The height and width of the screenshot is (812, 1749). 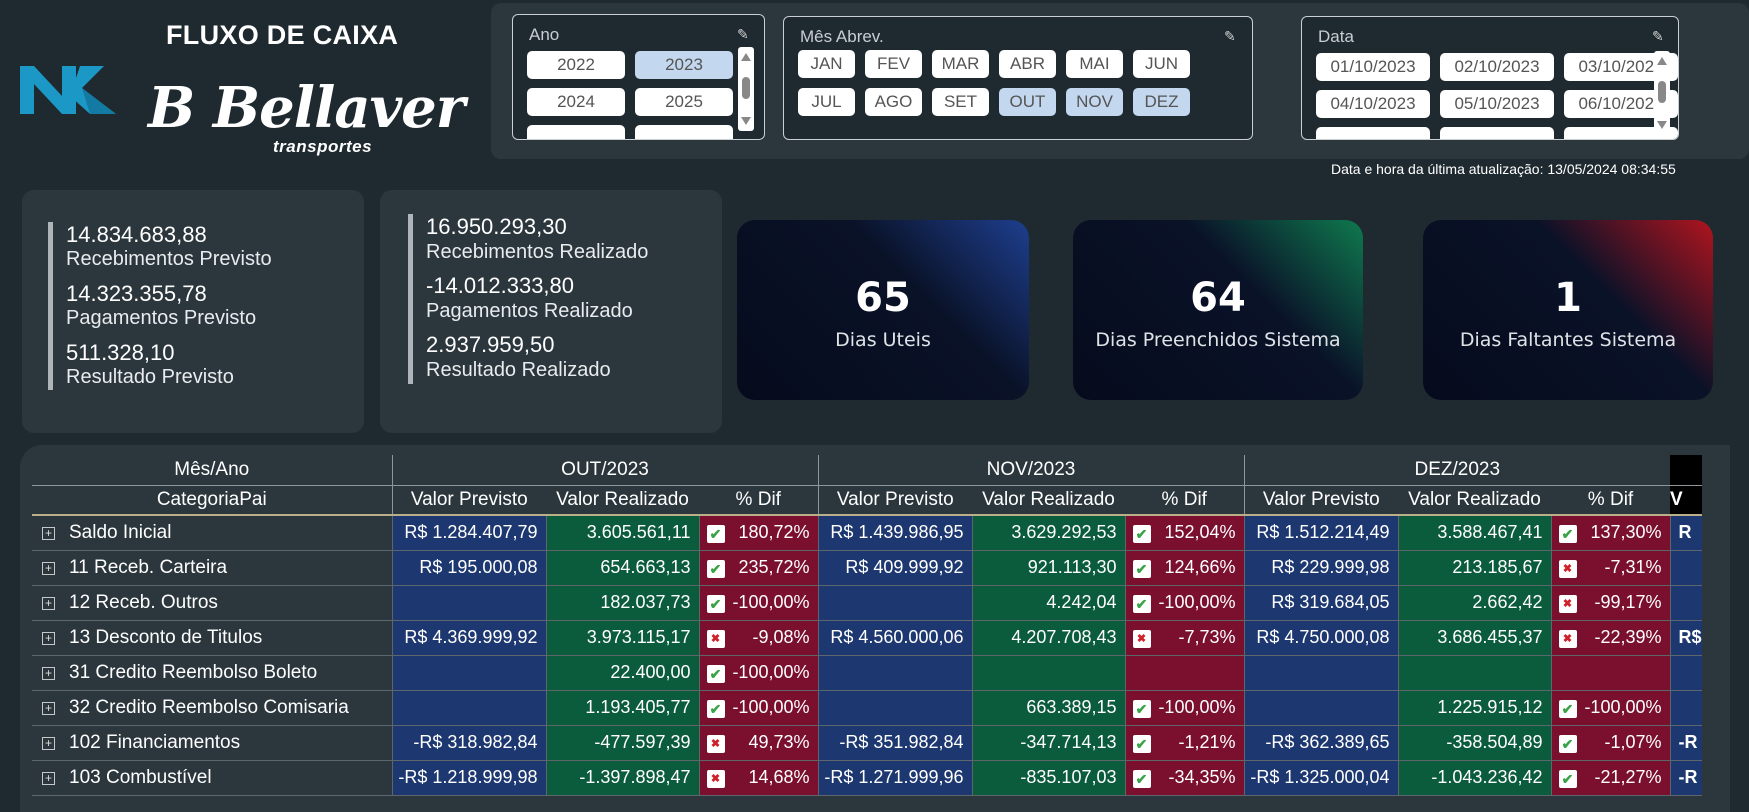 I want to click on row-category: +12 Receb. Outros, so click(x=212, y=603).